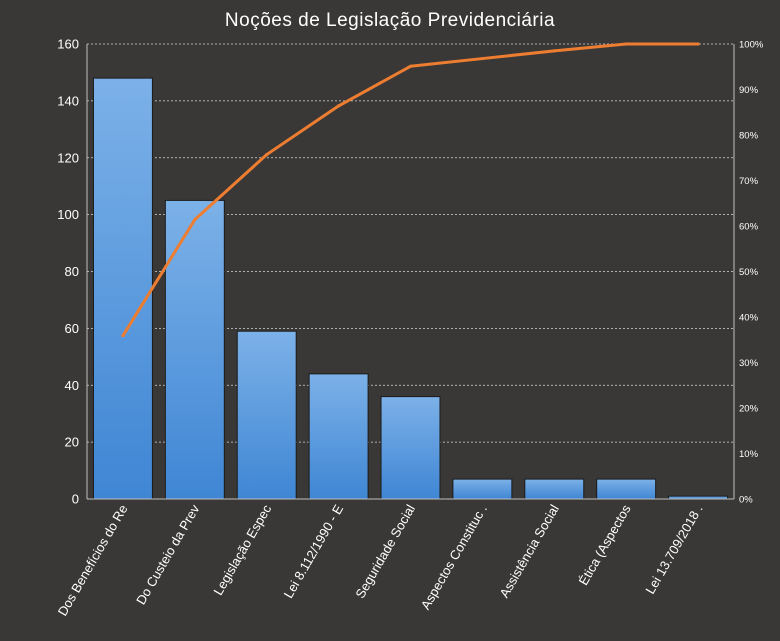  I want to click on y-axis-primary: 0 20 40 60 80 100 120 140 160, so click(72, 272).